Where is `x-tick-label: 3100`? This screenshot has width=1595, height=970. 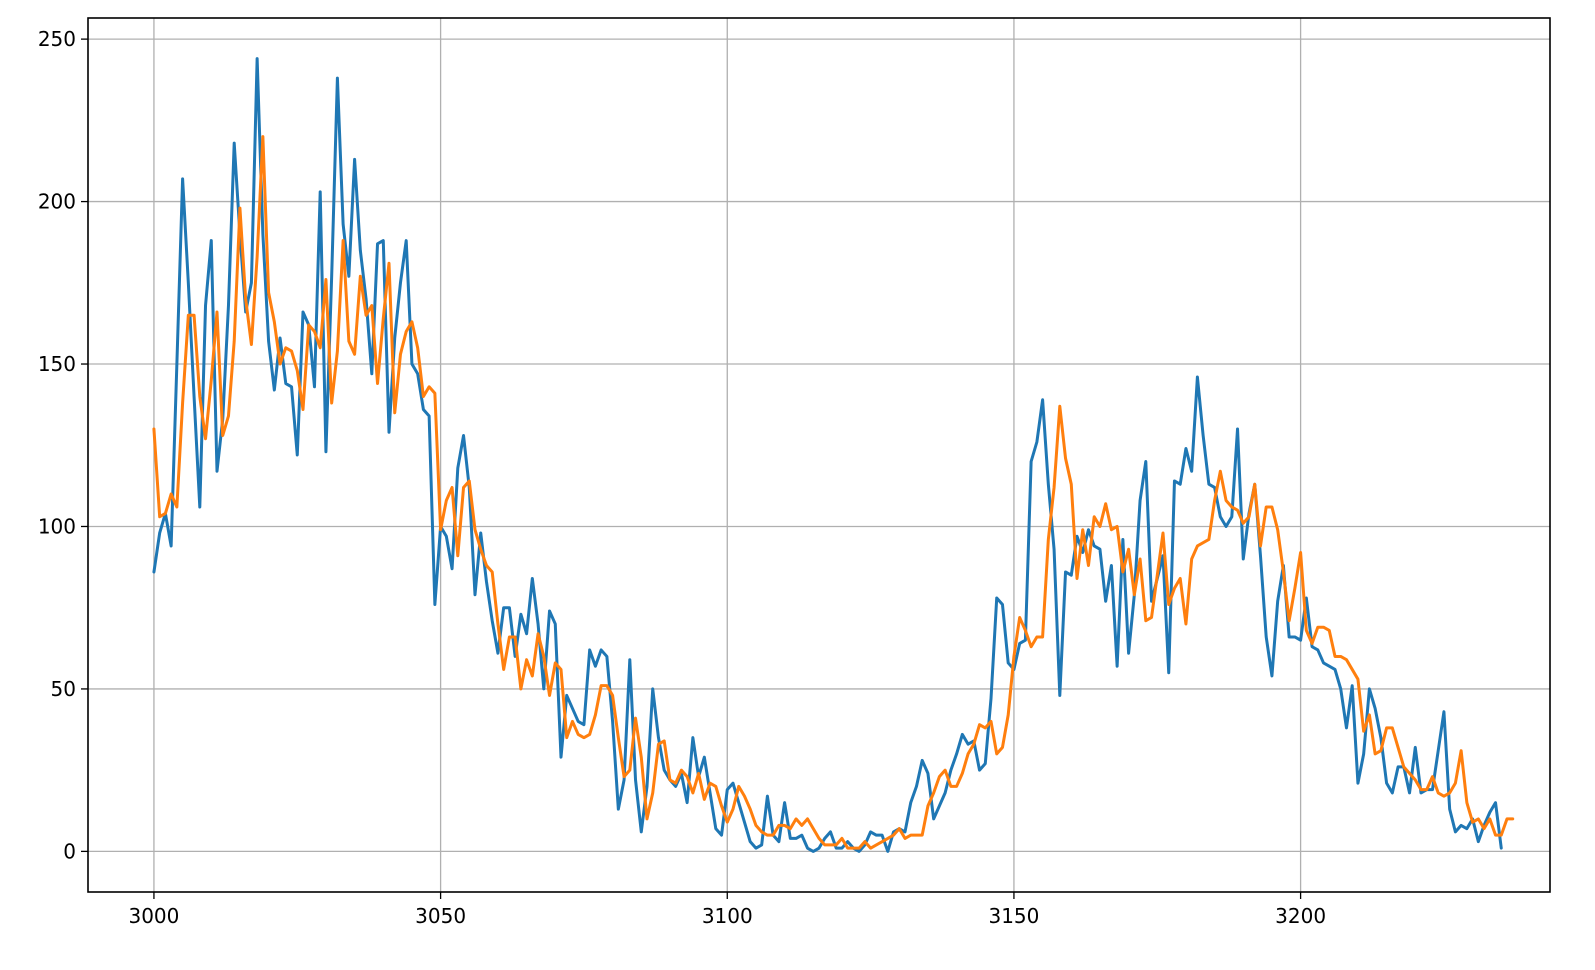
x-tick-label: 3100 is located at coordinates (727, 916).